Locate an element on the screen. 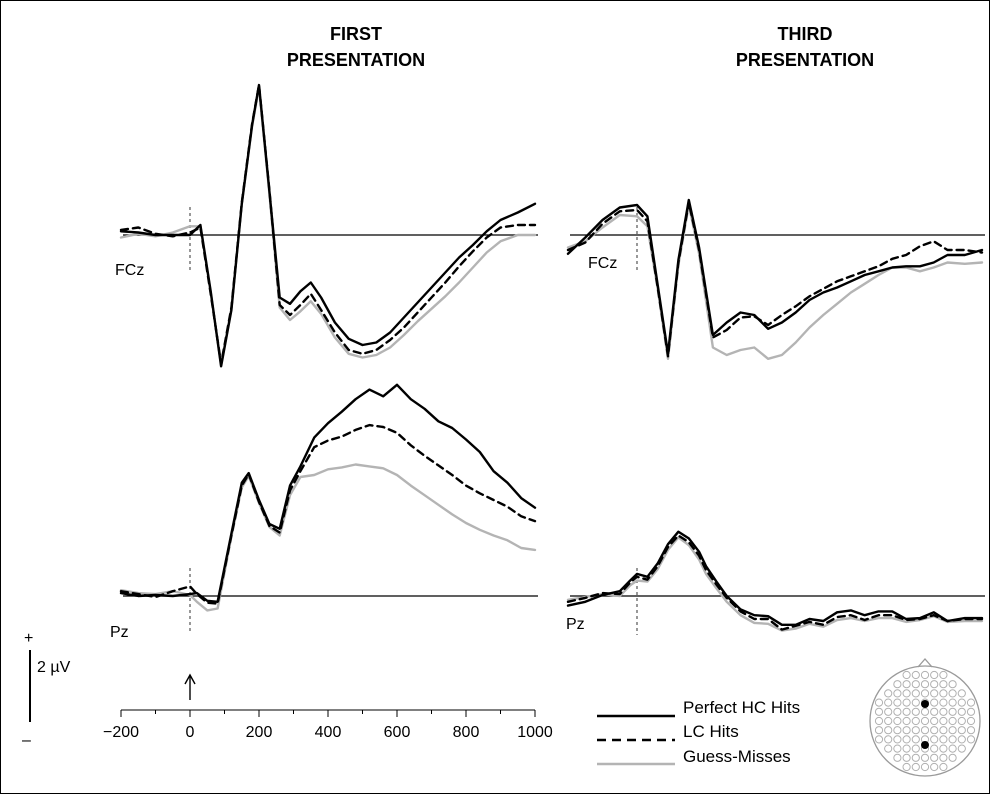 The image size is (990, 794). series-line-lc-third-pz is located at coordinates (775, 582).